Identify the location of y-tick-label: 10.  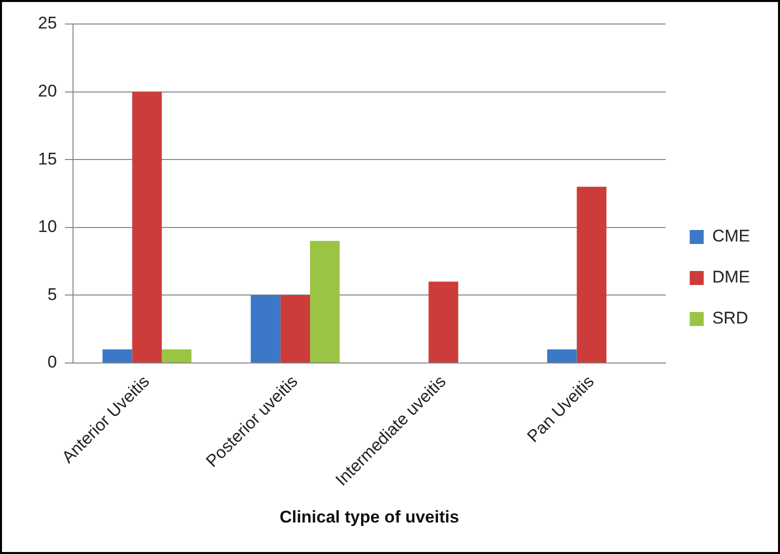
(47, 226).